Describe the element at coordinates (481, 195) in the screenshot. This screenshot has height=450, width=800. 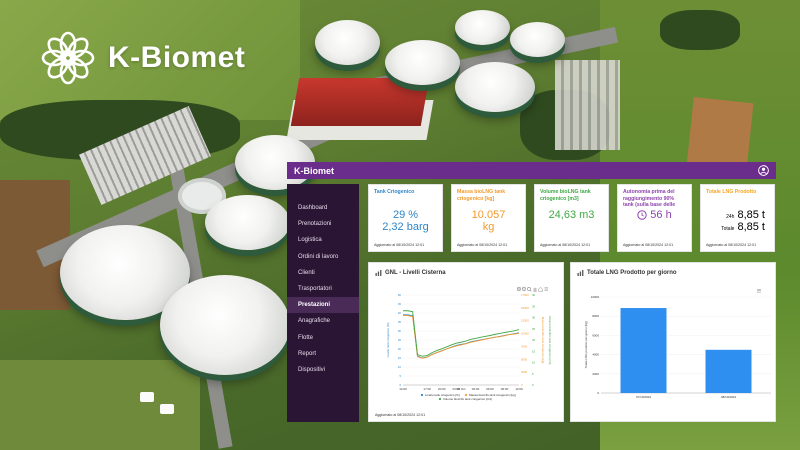
I see `kpi-title: Massa bioLNG tank criogenico [kg]` at that location.